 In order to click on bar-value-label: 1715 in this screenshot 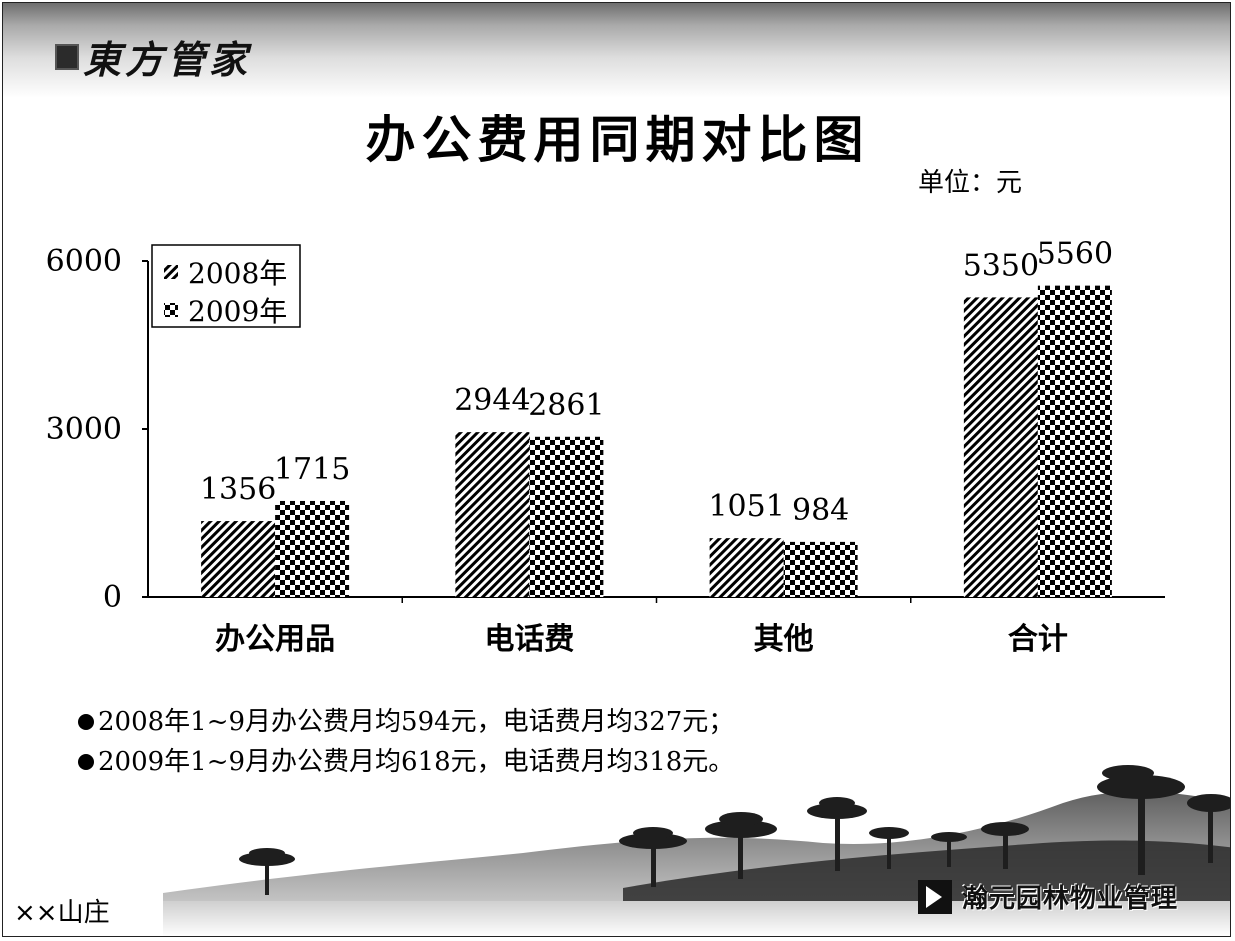, I will do `click(312, 469)`.